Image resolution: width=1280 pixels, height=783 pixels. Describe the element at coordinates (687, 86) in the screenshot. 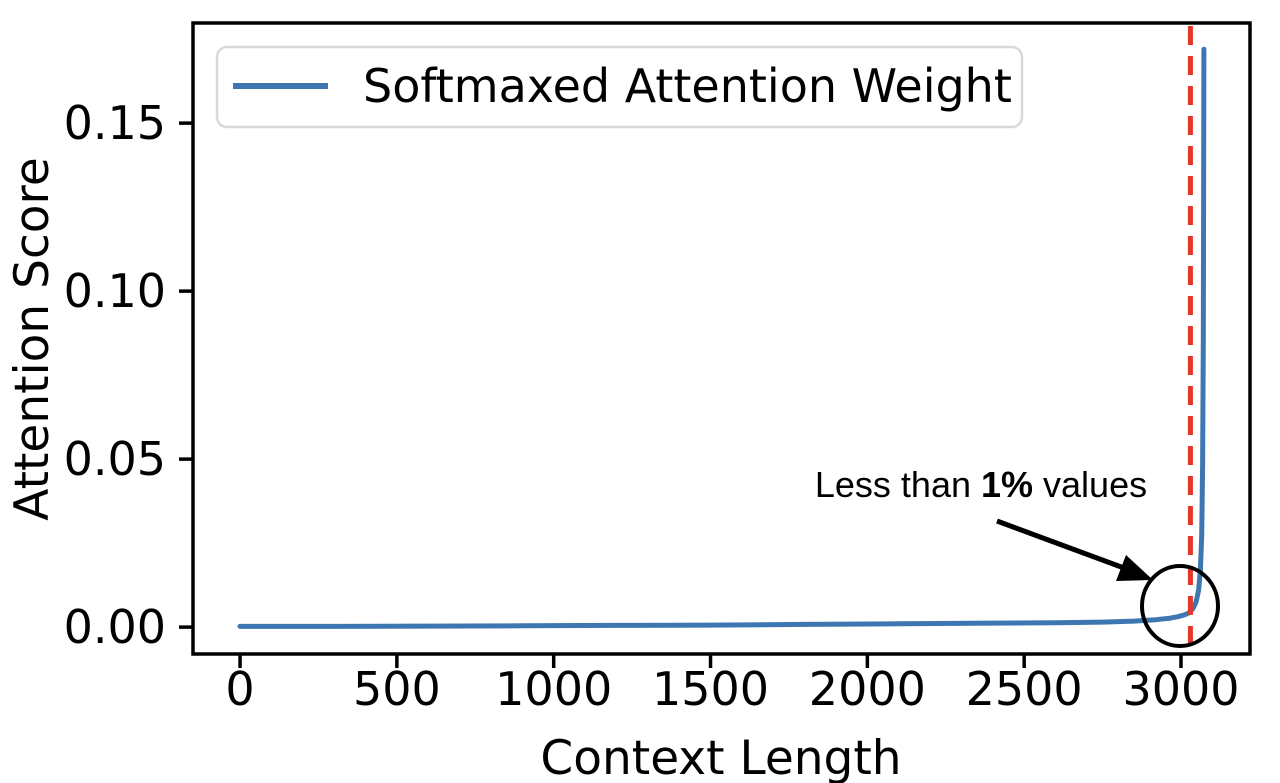

I see `legend-label: Softmaxed Attention Weight` at that location.